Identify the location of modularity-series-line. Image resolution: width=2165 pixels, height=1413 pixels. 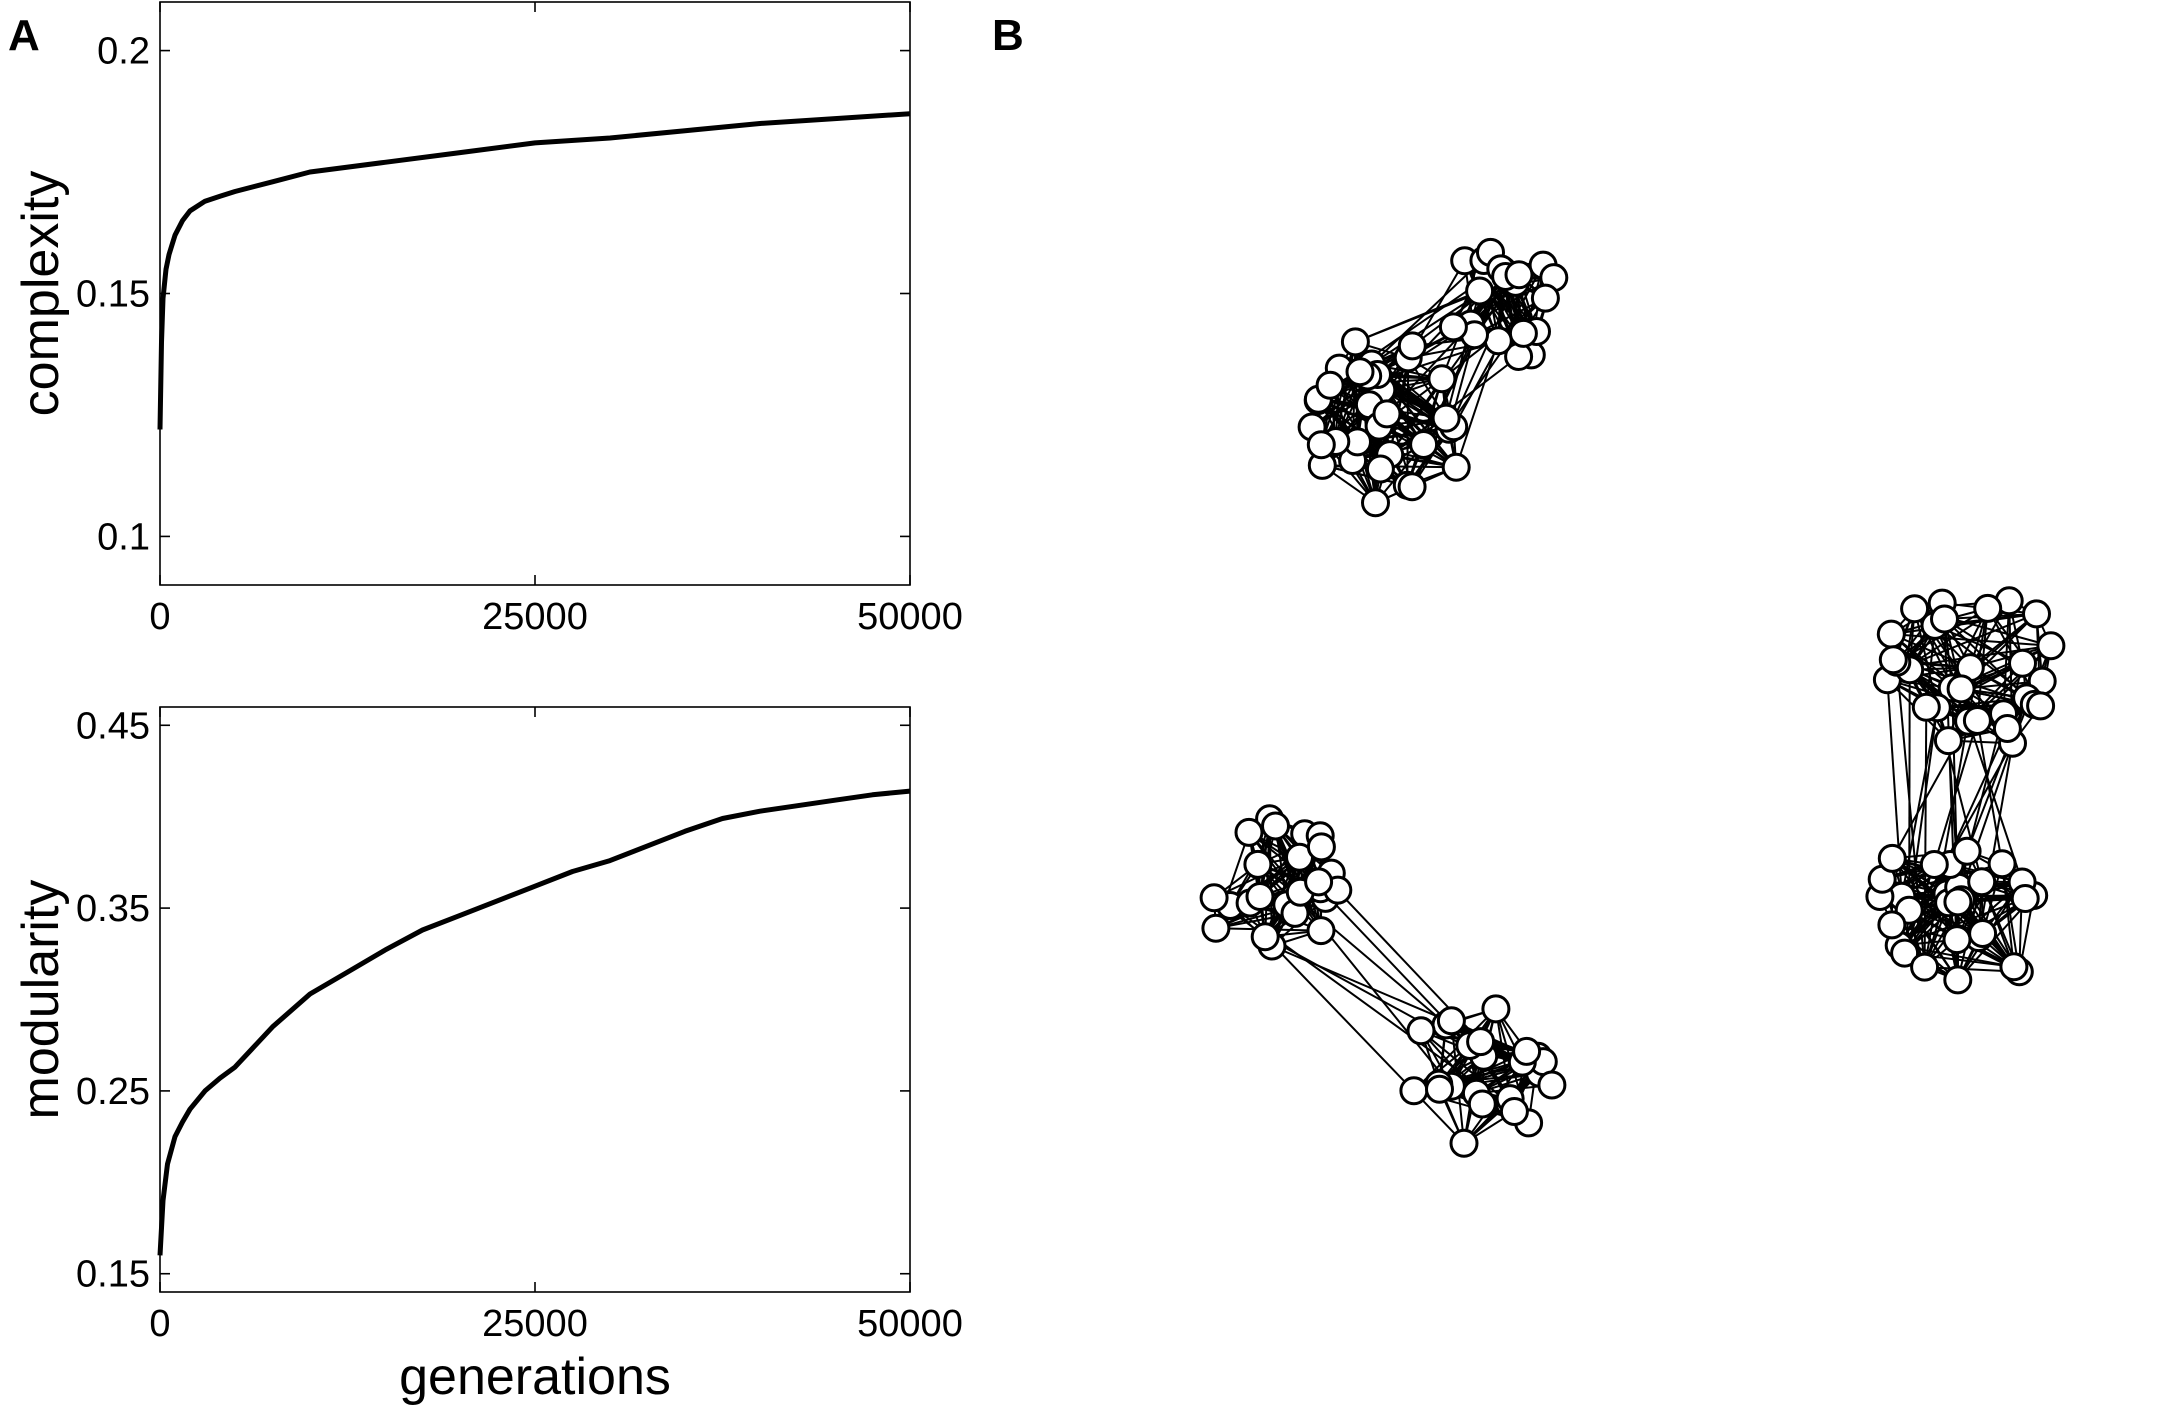
(534, 1022).